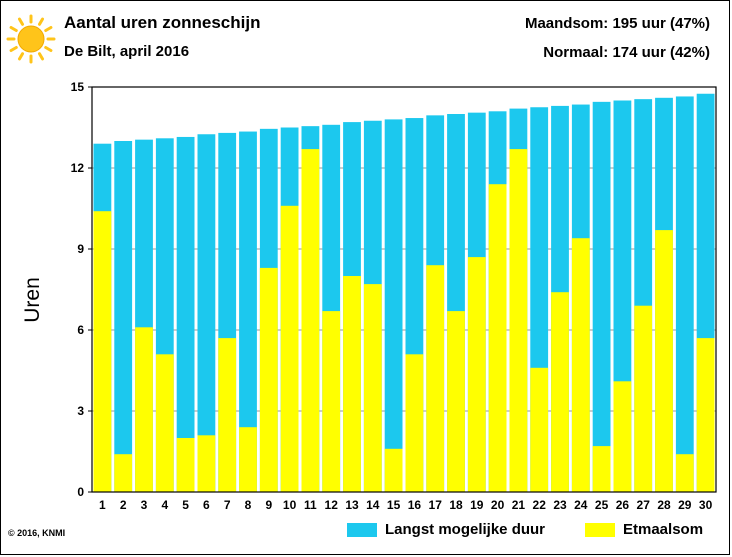 The width and height of the screenshot is (732, 557). I want to click on x-tick-label: 26, so click(623, 505).